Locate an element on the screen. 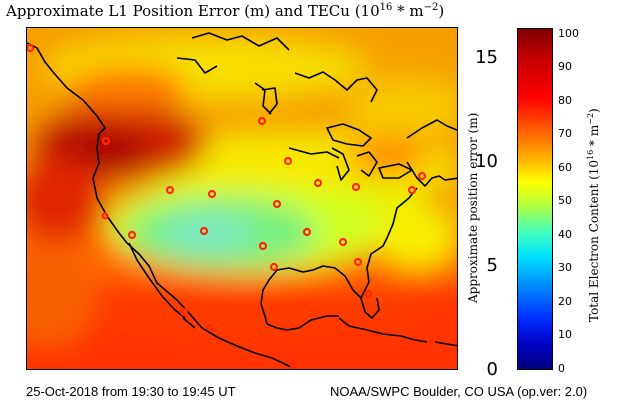 This screenshot has width=620, height=410. colorbar-label: Total Electron Content (1016 * m−2) is located at coordinates (593, 215).